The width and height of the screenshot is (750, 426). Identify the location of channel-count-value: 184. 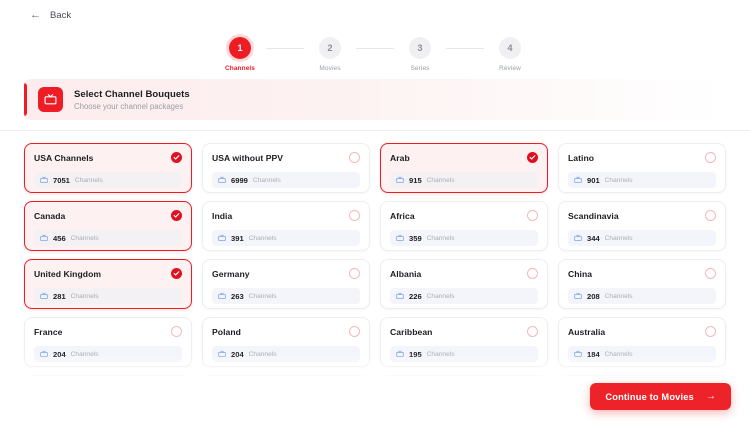
(593, 354).